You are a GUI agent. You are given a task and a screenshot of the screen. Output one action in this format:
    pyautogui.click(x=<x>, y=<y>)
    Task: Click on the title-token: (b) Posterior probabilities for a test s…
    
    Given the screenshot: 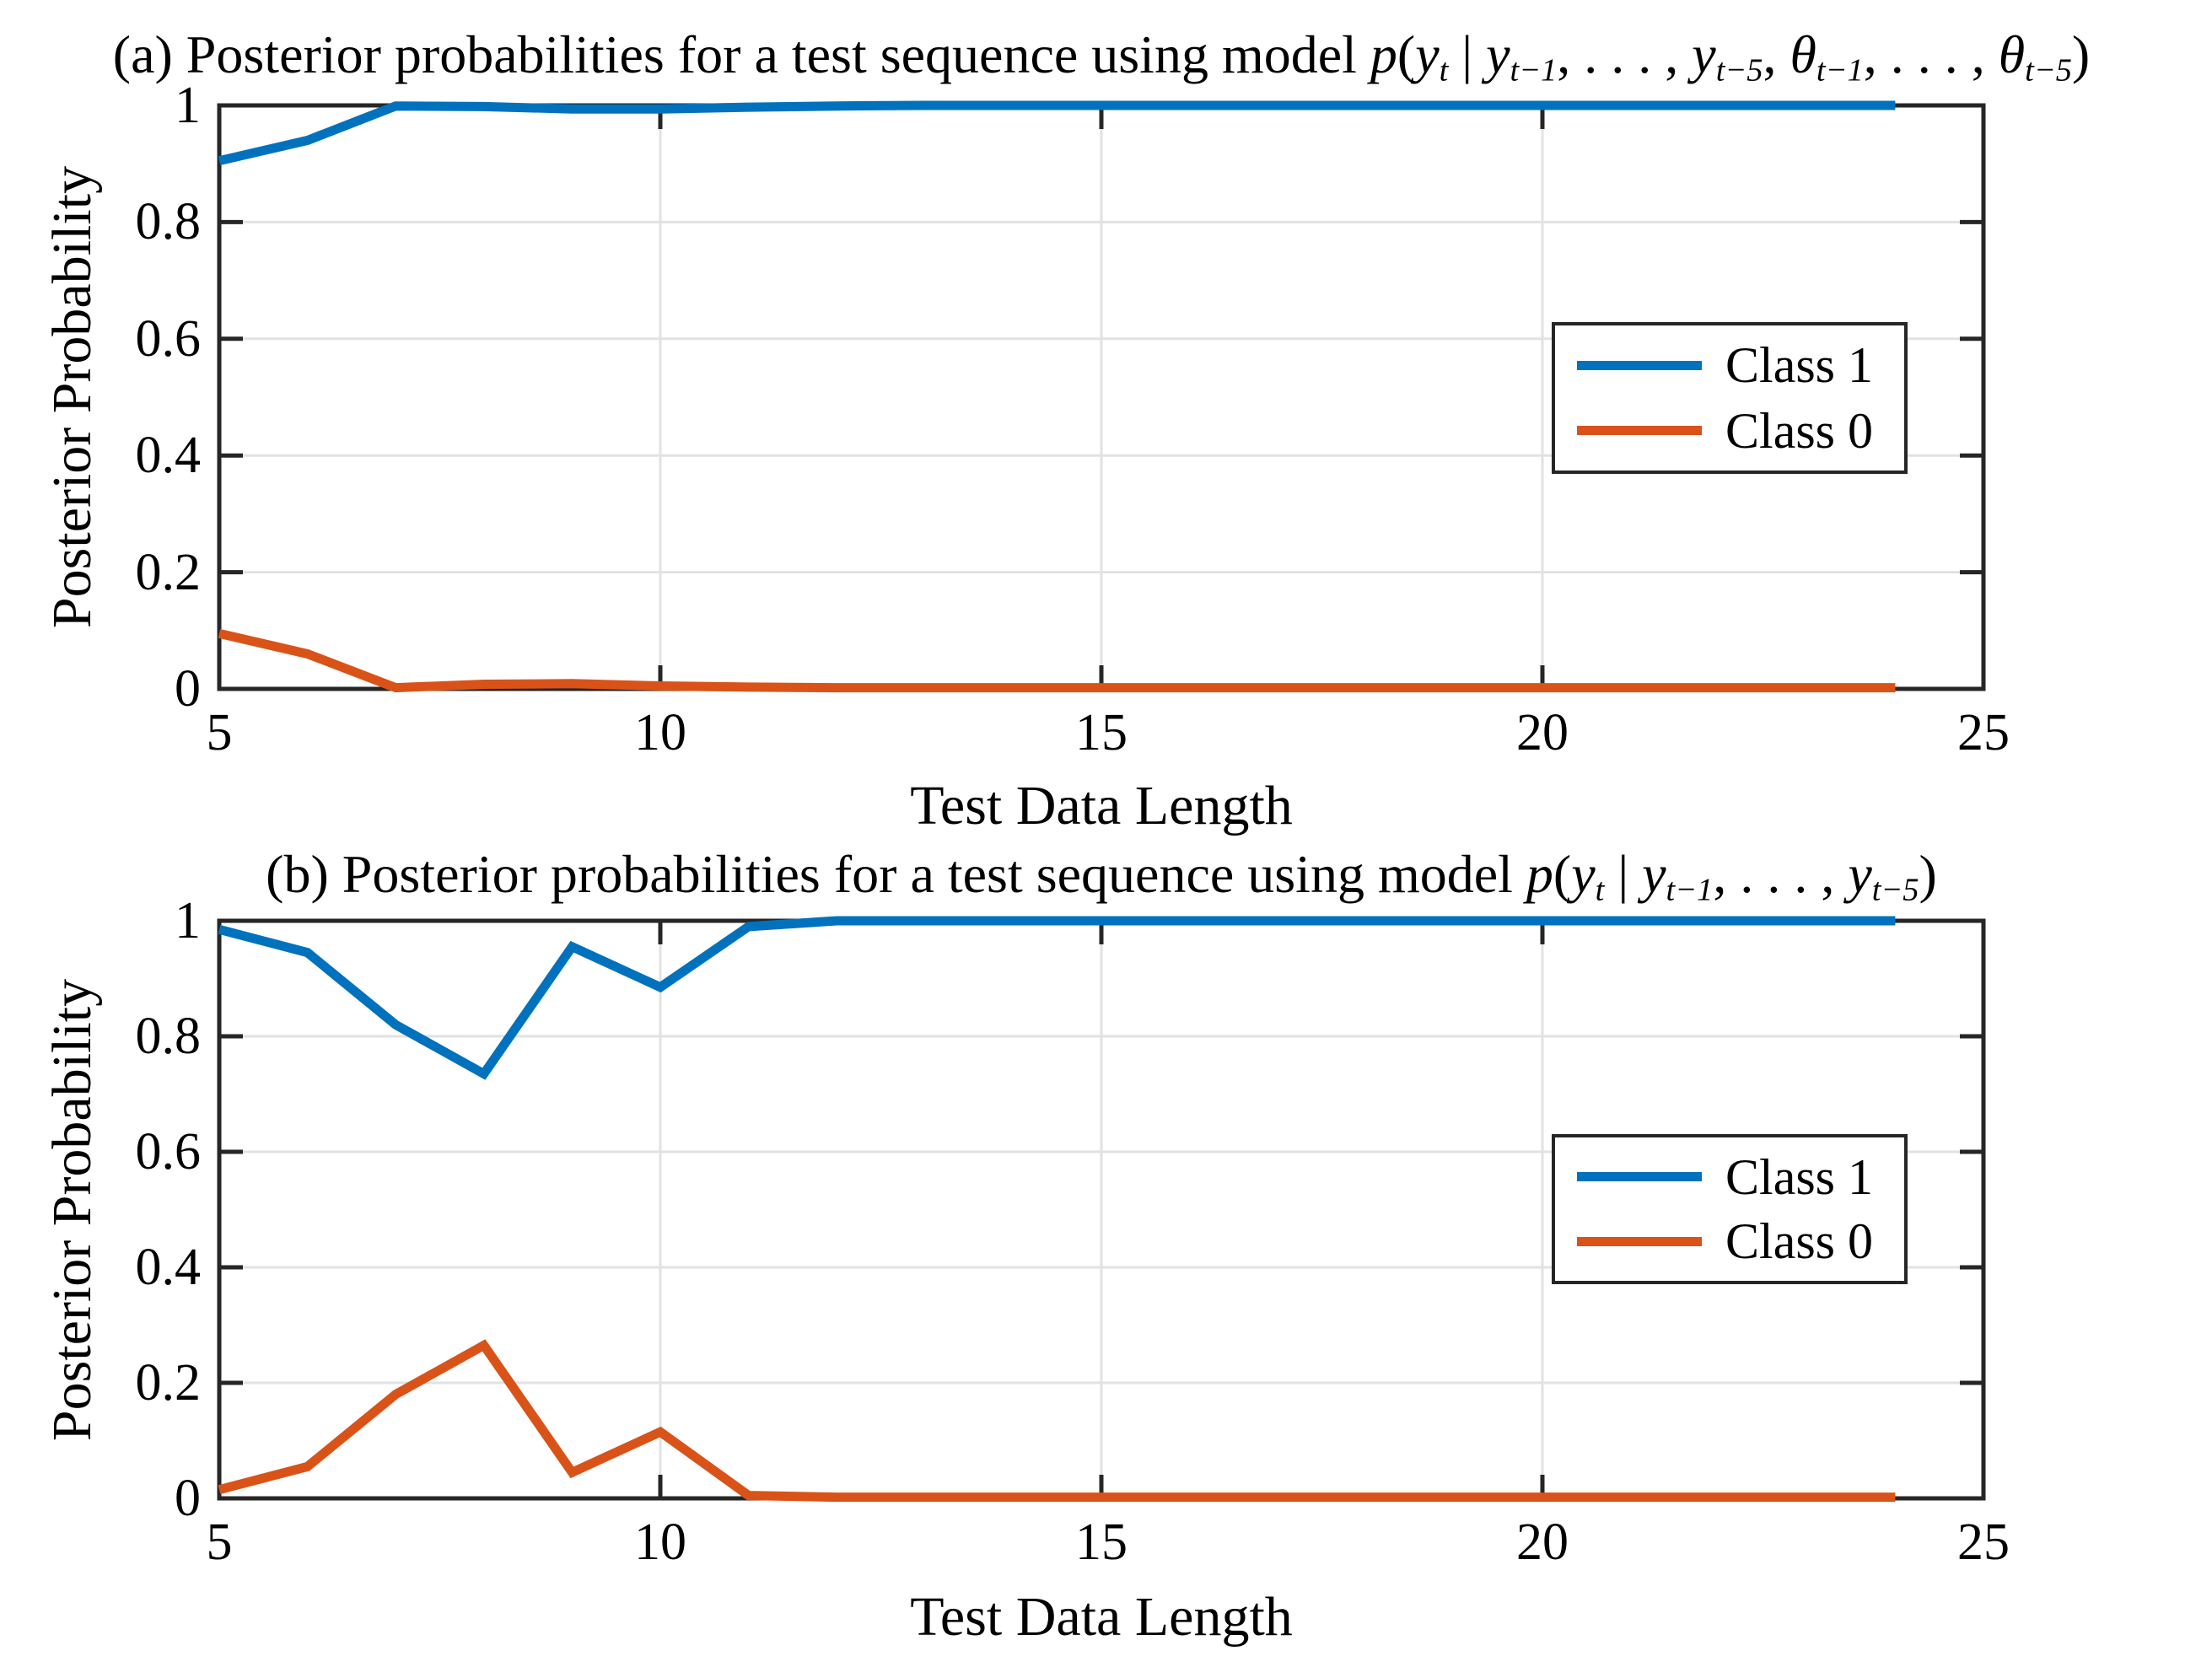 What is the action you would take?
    pyautogui.click(x=896, y=874)
    